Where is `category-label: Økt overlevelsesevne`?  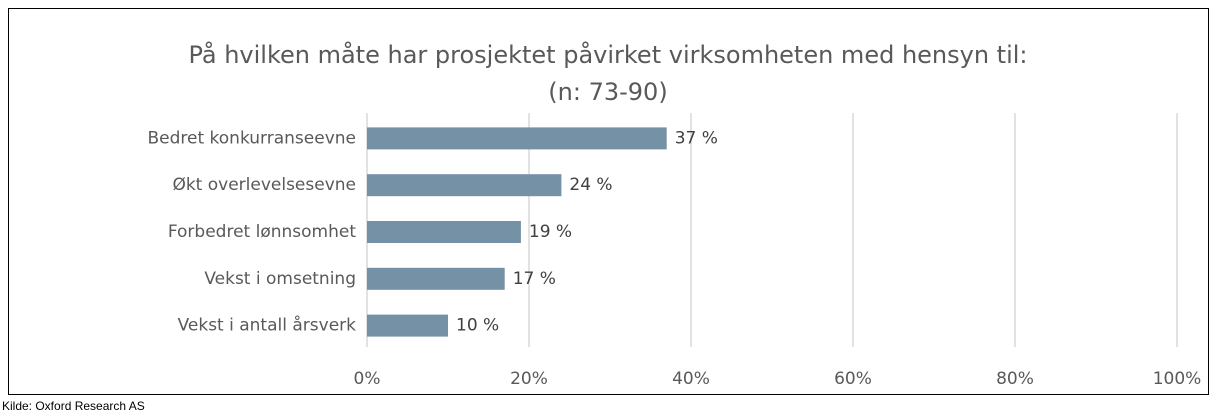 category-label: Økt overlevelsesevne is located at coordinates (264, 185).